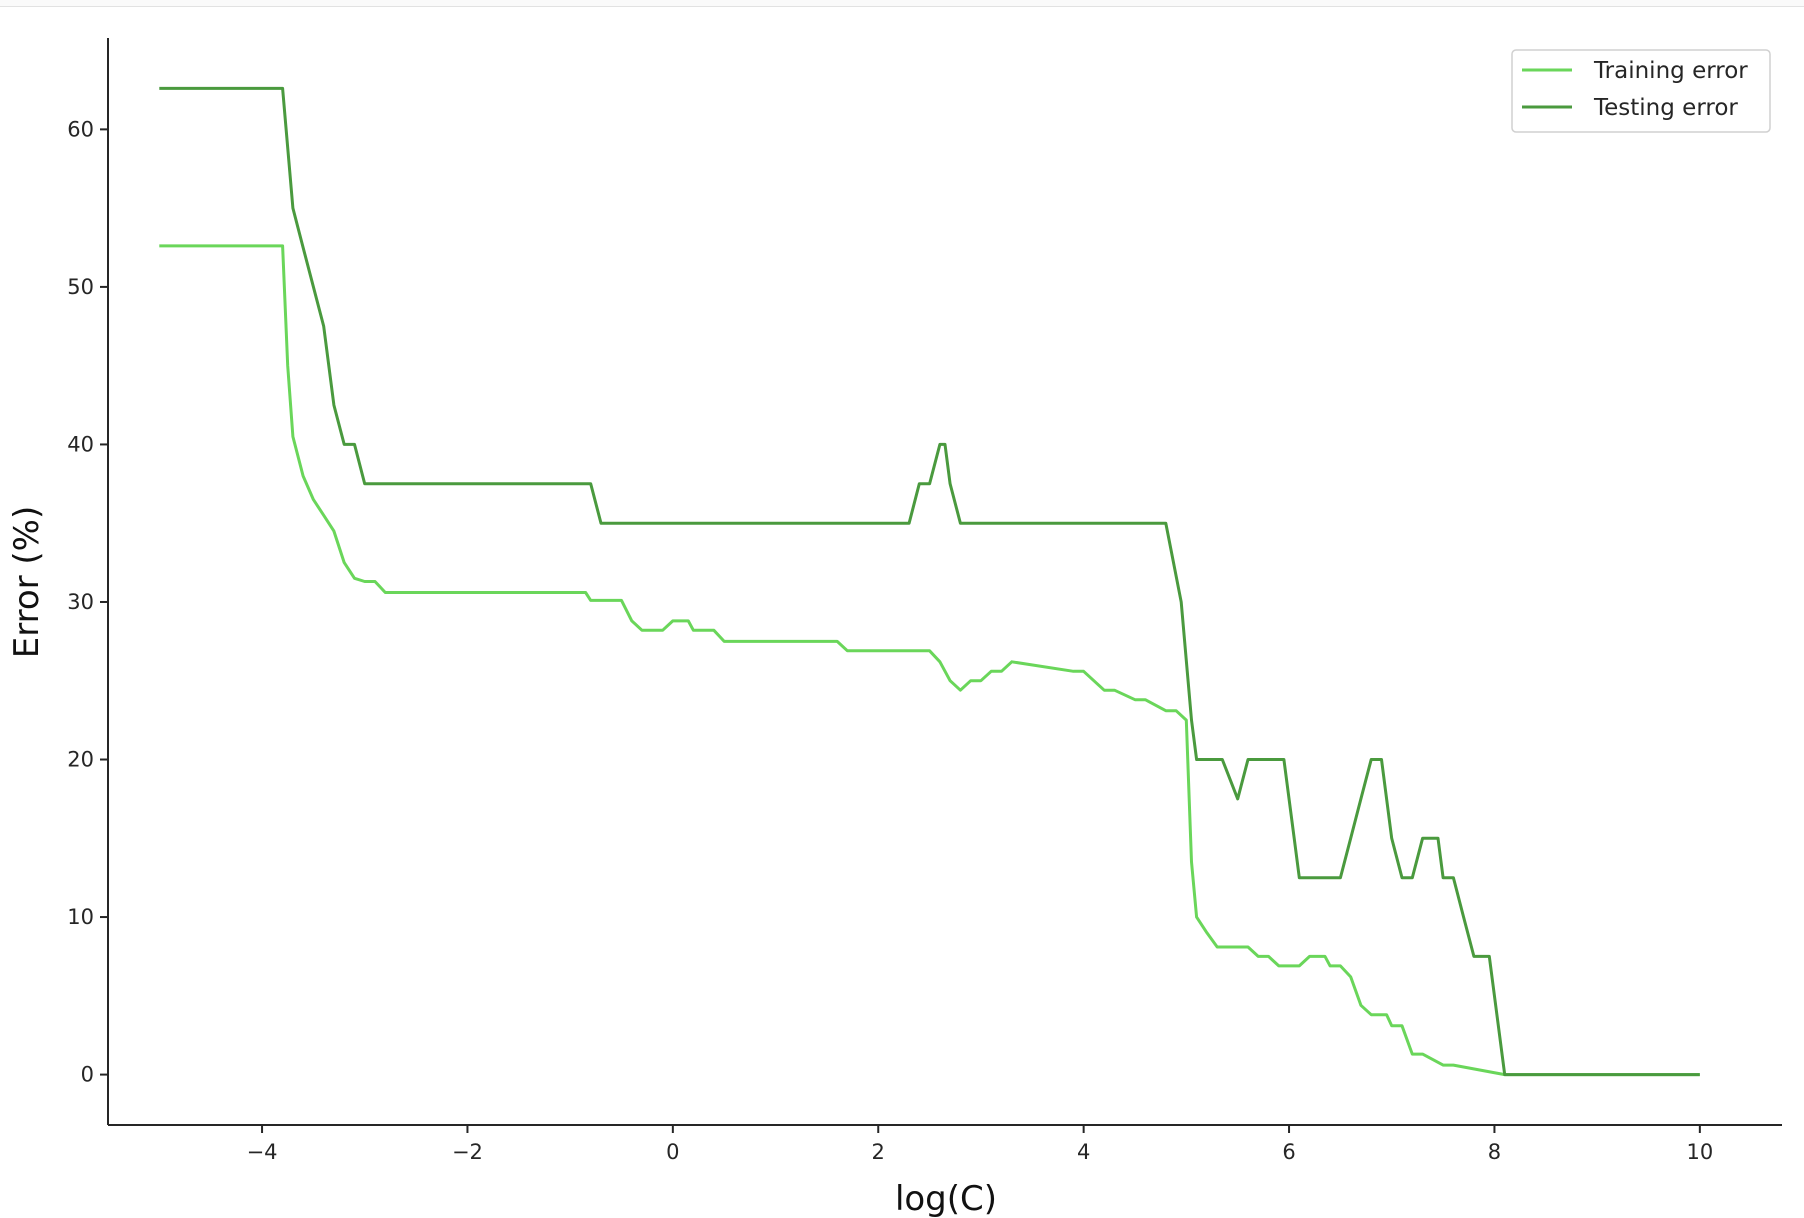 The width and height of the screenshot is (1804, 1218). What do you see at coordinates (80, 287) in the screenshot?
I see `y-tick-label: 50` at bounding box center [80, 287].